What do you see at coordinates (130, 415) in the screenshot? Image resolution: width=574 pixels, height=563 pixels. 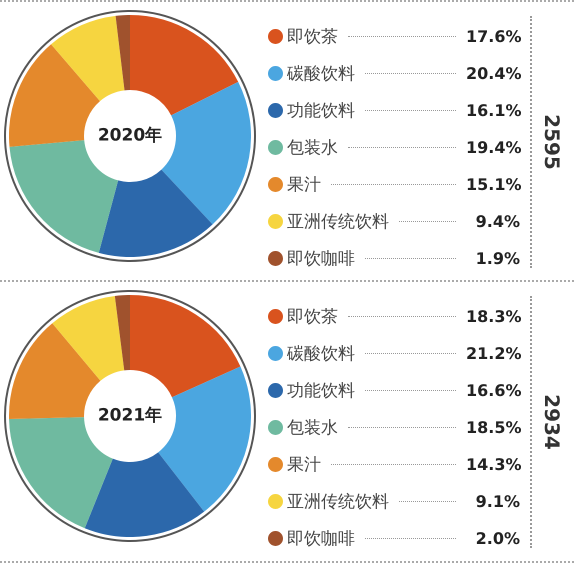 I see `text: 2021年` at bounding box center [130, 415].